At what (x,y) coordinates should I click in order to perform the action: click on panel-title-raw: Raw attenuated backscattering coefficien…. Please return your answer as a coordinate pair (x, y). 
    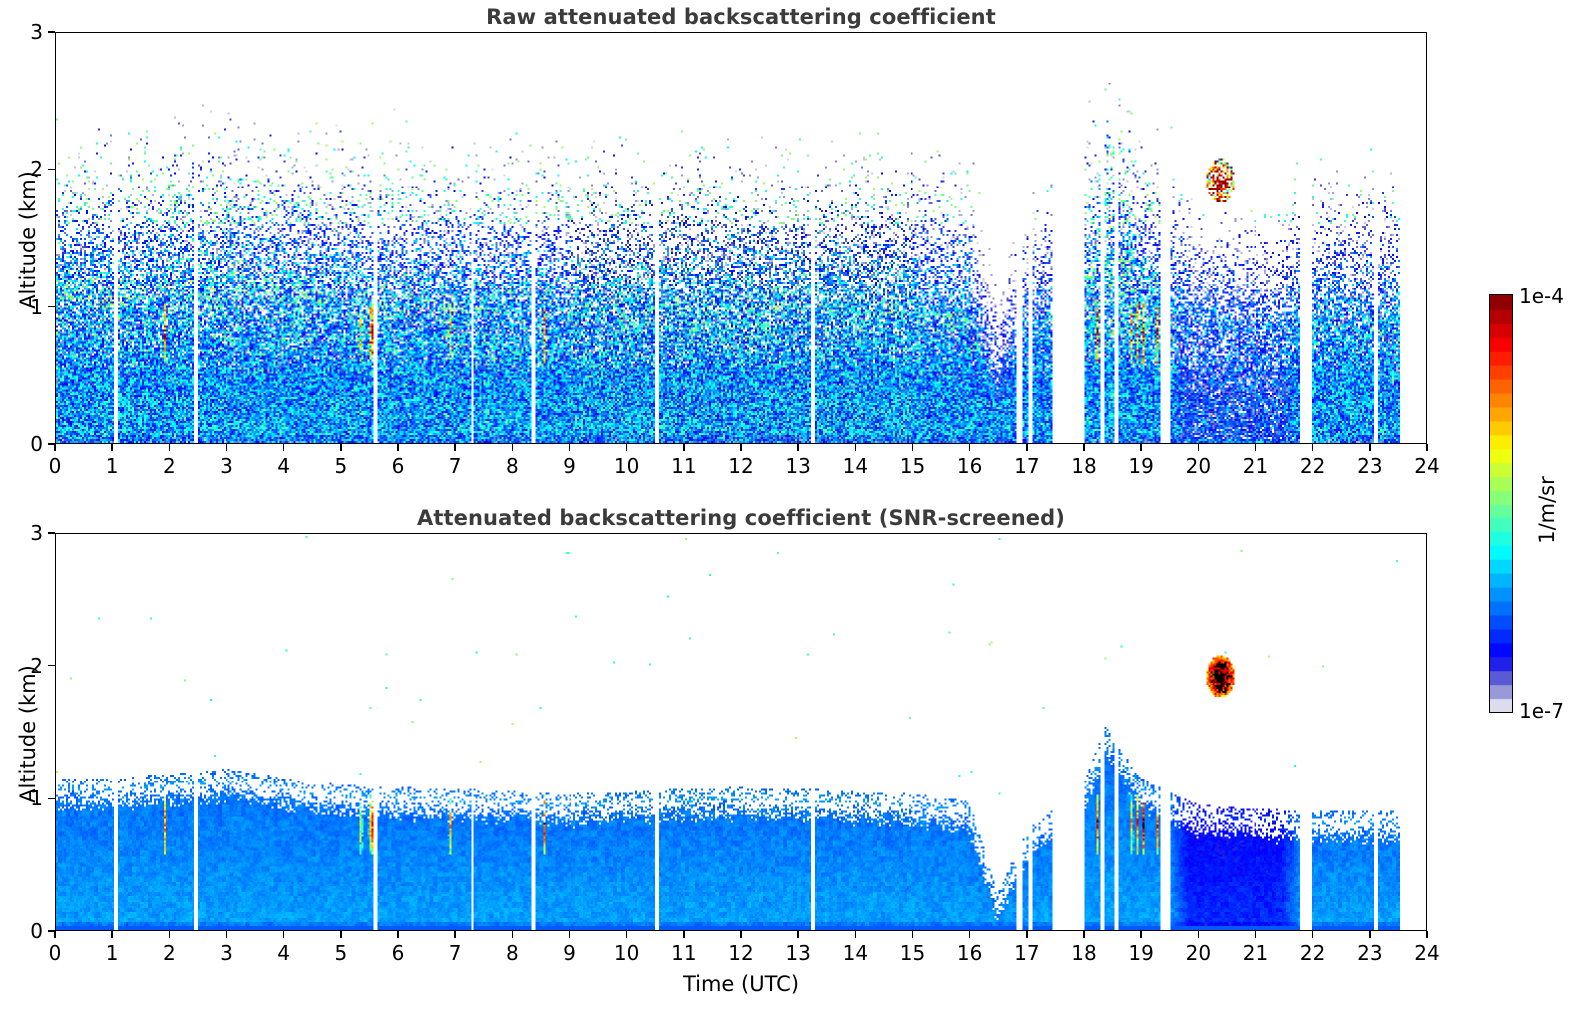
    Looking at the image, I should click on (741, 17).